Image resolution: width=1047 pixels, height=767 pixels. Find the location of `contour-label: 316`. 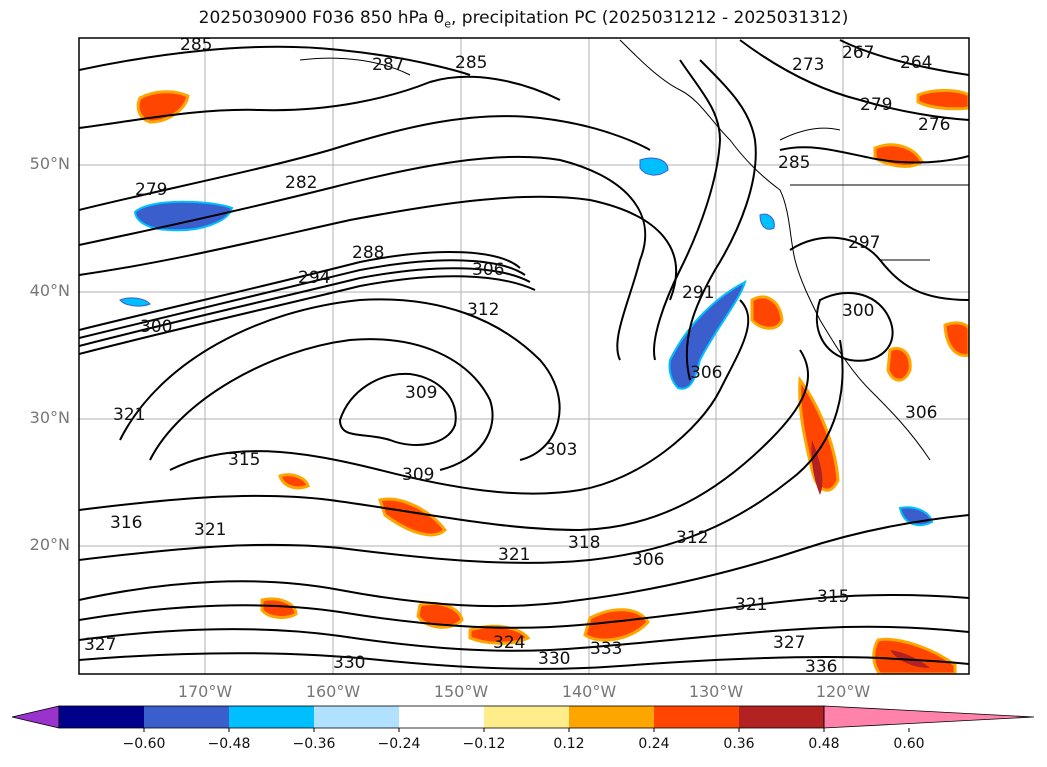

contour-label: 316 is located at coordinates (126, 523).